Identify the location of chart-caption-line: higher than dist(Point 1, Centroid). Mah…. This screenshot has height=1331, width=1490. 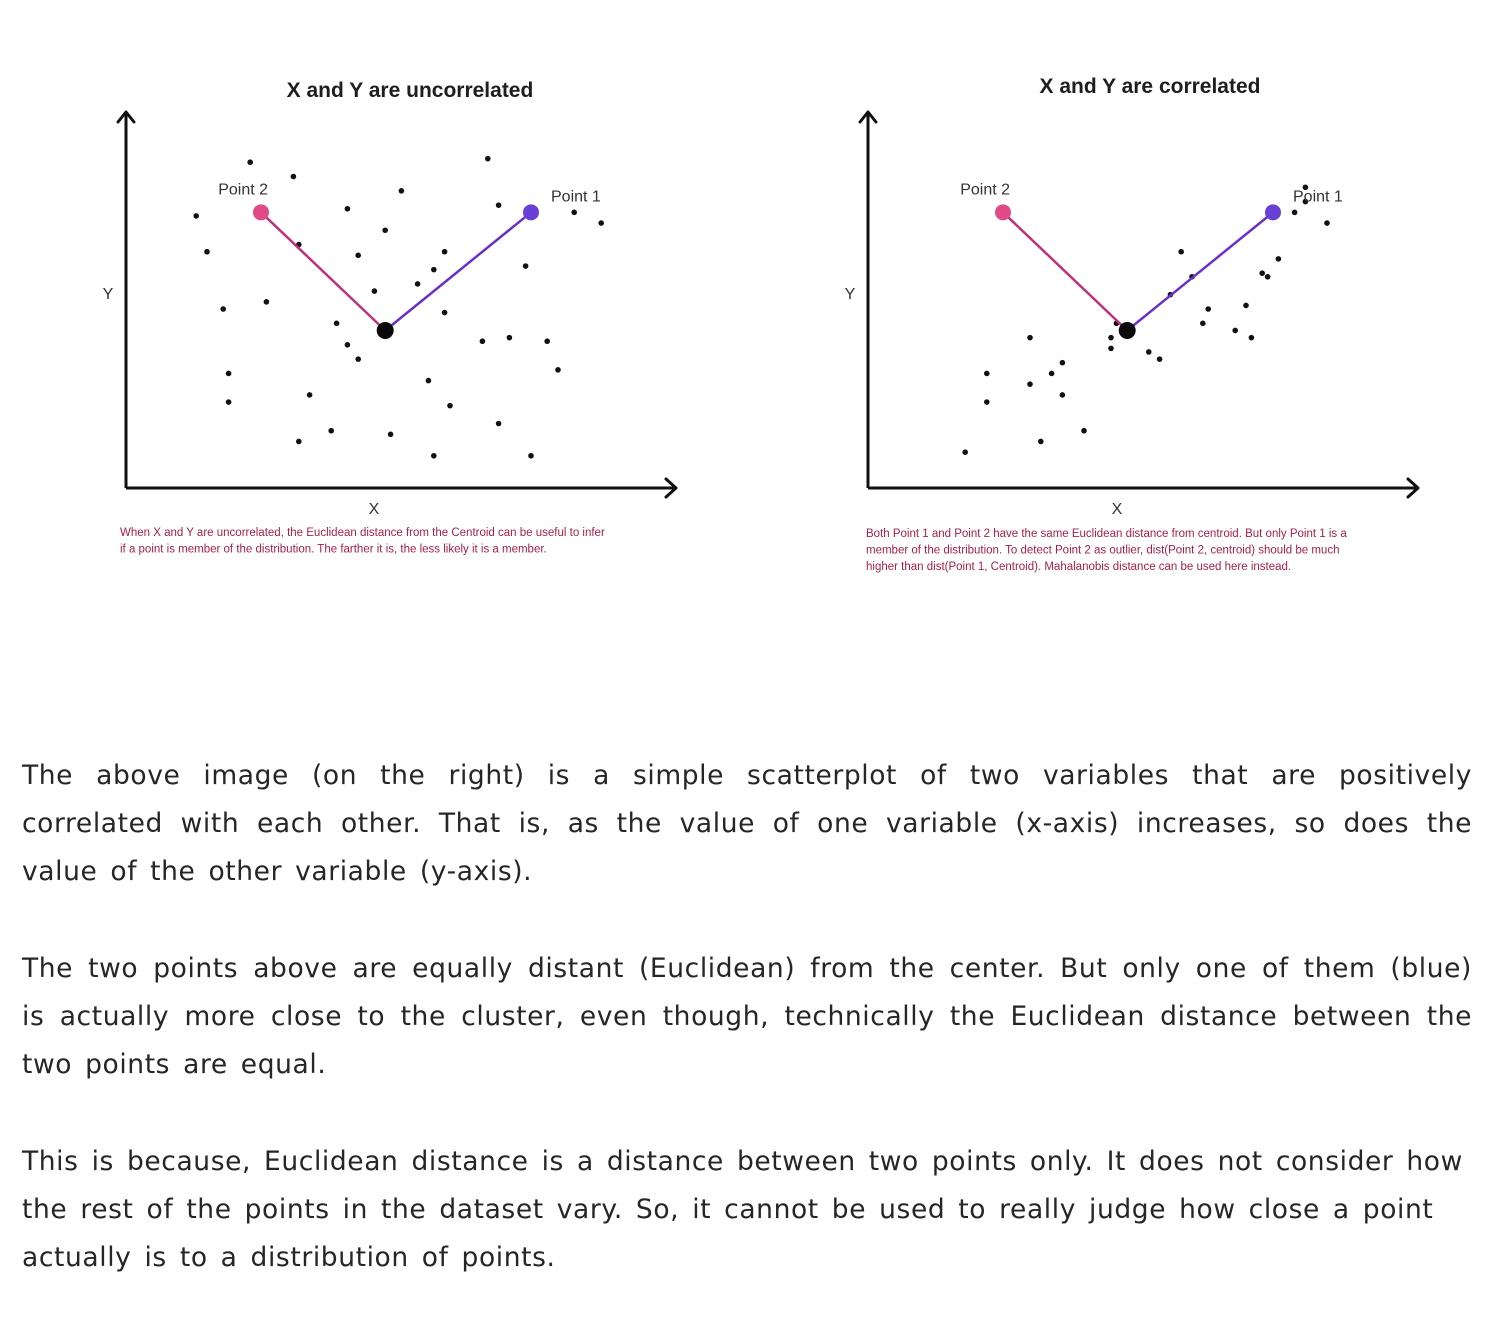
(1078, 567).